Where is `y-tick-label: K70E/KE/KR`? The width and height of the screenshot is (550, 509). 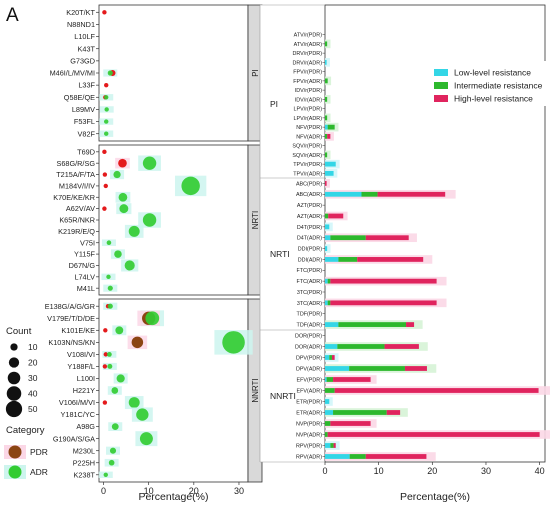 y-tick-label: K70E/KE/KR is located at coordinates (74, 197).